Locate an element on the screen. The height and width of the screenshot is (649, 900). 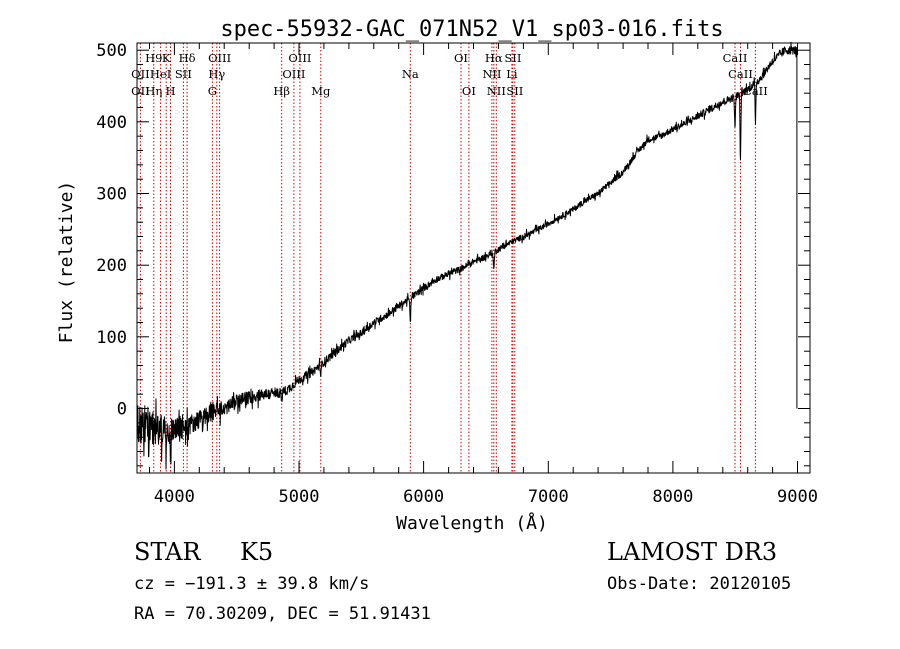
x-tick-label: 7000 is located at coordinates (548, 497).